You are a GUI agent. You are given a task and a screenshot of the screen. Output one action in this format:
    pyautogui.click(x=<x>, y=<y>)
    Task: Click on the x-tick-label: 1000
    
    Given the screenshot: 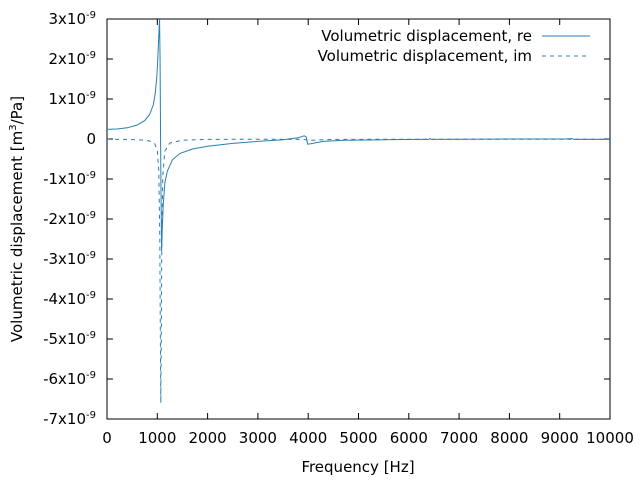 What is the action you would take?
    pyautogui.click(x=157, y=438)
    